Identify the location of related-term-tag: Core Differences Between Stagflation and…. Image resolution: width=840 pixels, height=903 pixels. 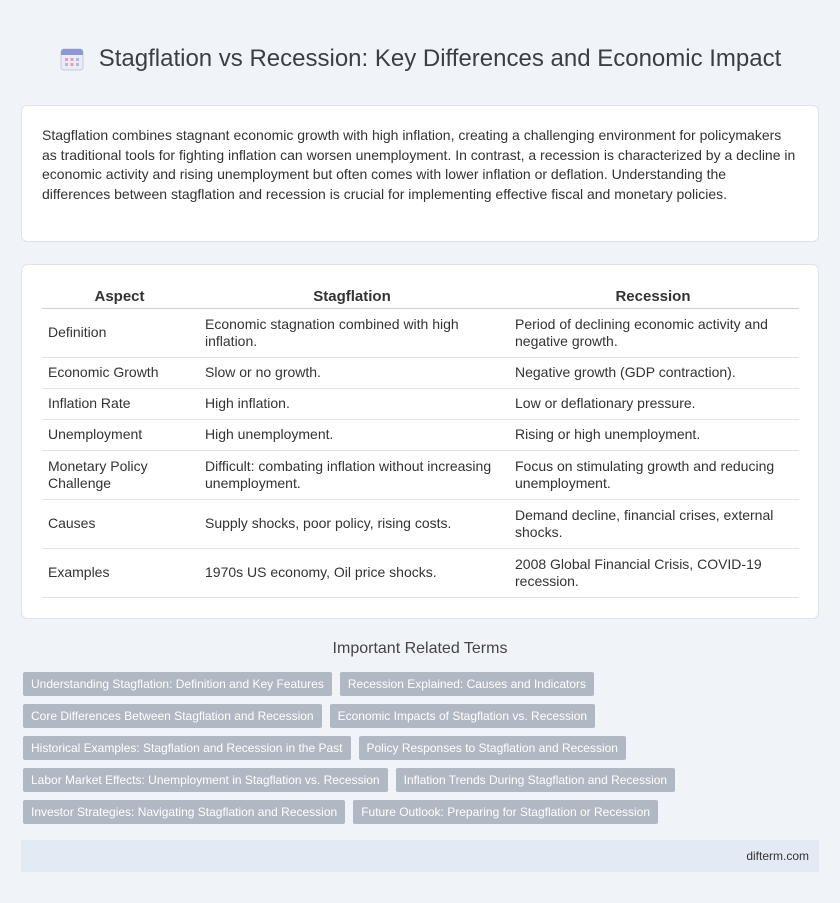
(172, 716).